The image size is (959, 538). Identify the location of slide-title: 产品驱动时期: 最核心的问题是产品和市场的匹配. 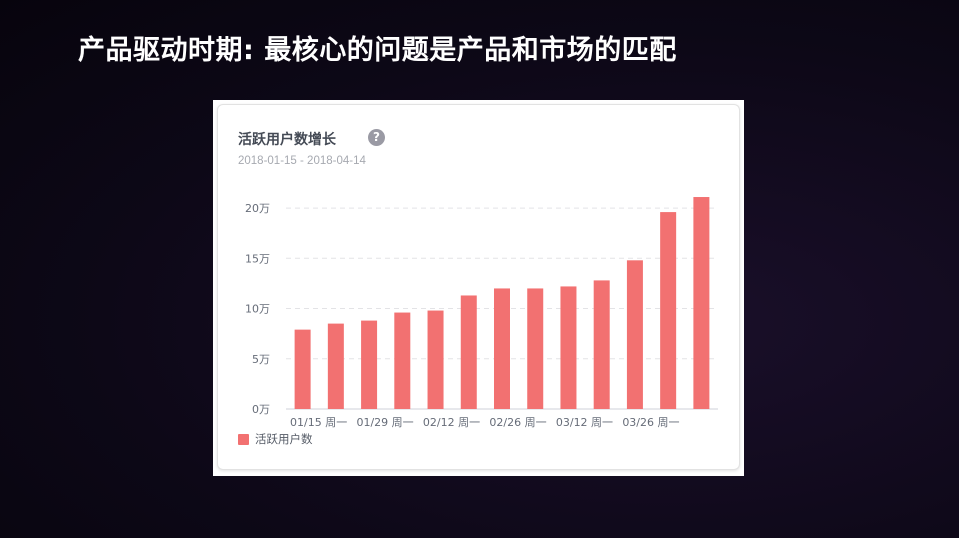
(377, 50).